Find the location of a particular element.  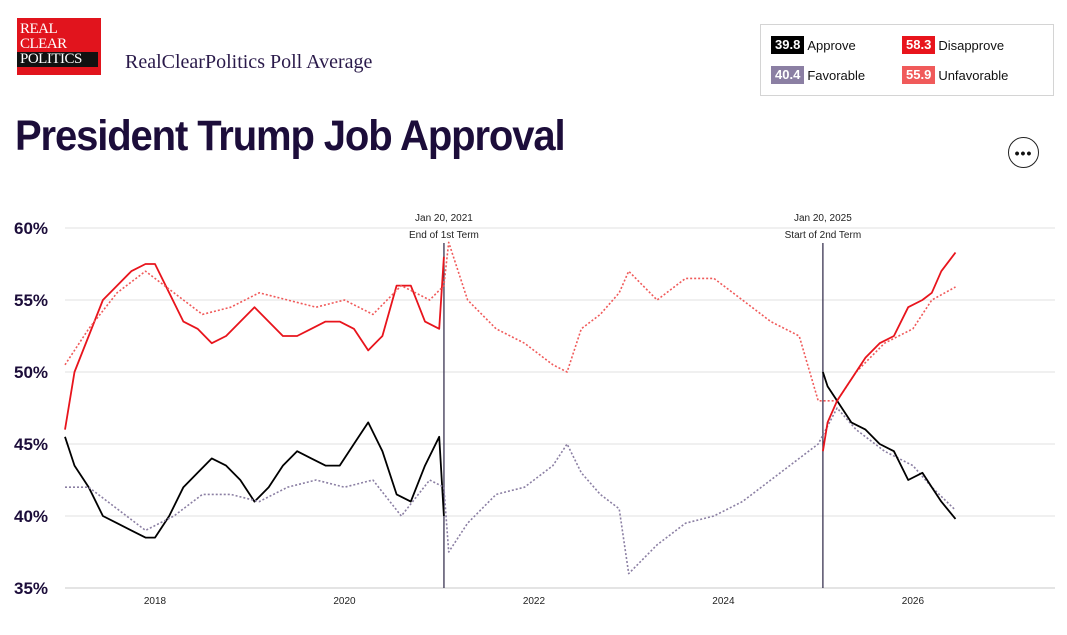

legend-unfavorable: 55.9 Unfavorable is located at coordinates (955, 75).